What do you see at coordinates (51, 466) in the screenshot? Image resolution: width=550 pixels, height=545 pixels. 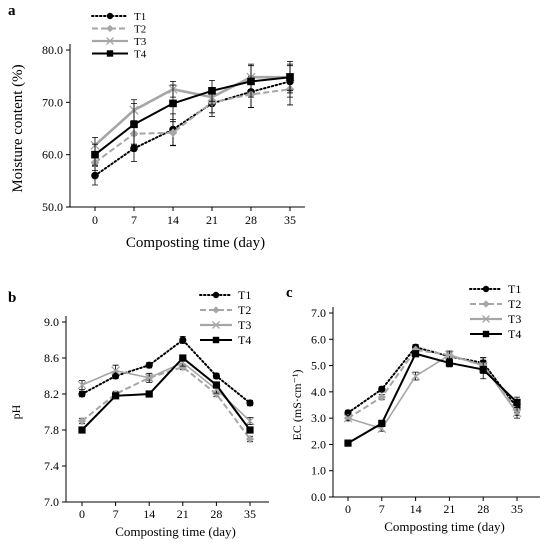 I see `y-tick-label: 7.4` at bounding box center [51, 466].